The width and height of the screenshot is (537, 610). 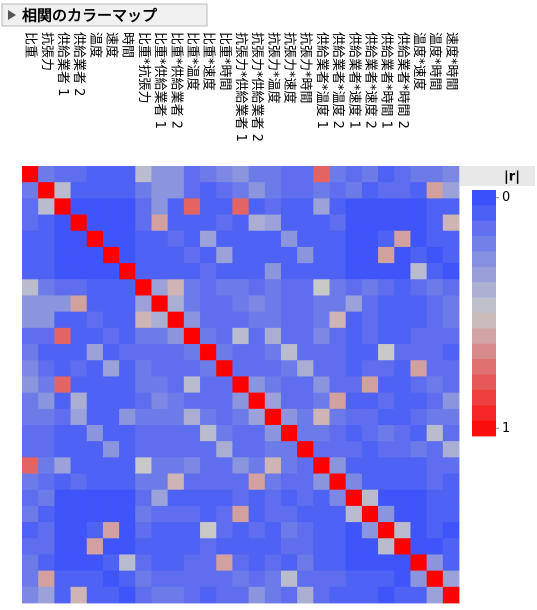 What do you see at coordinates (192, 61) in the screenshot?
I see `column-label: 比重*温度` at bounding box center [192, 61].